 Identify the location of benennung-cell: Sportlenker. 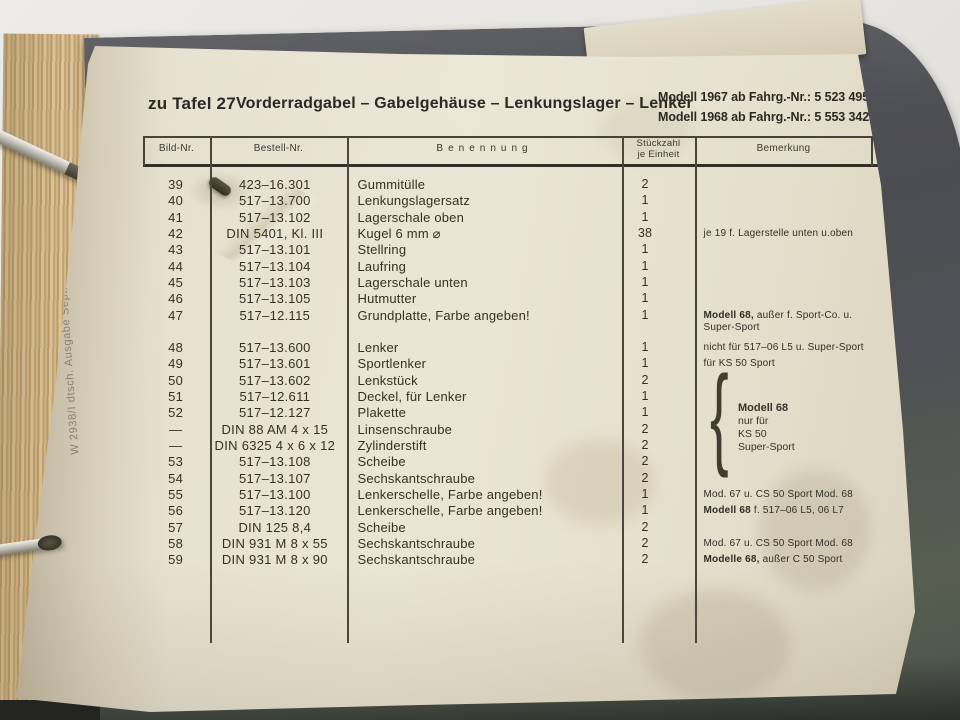
(392, 364).